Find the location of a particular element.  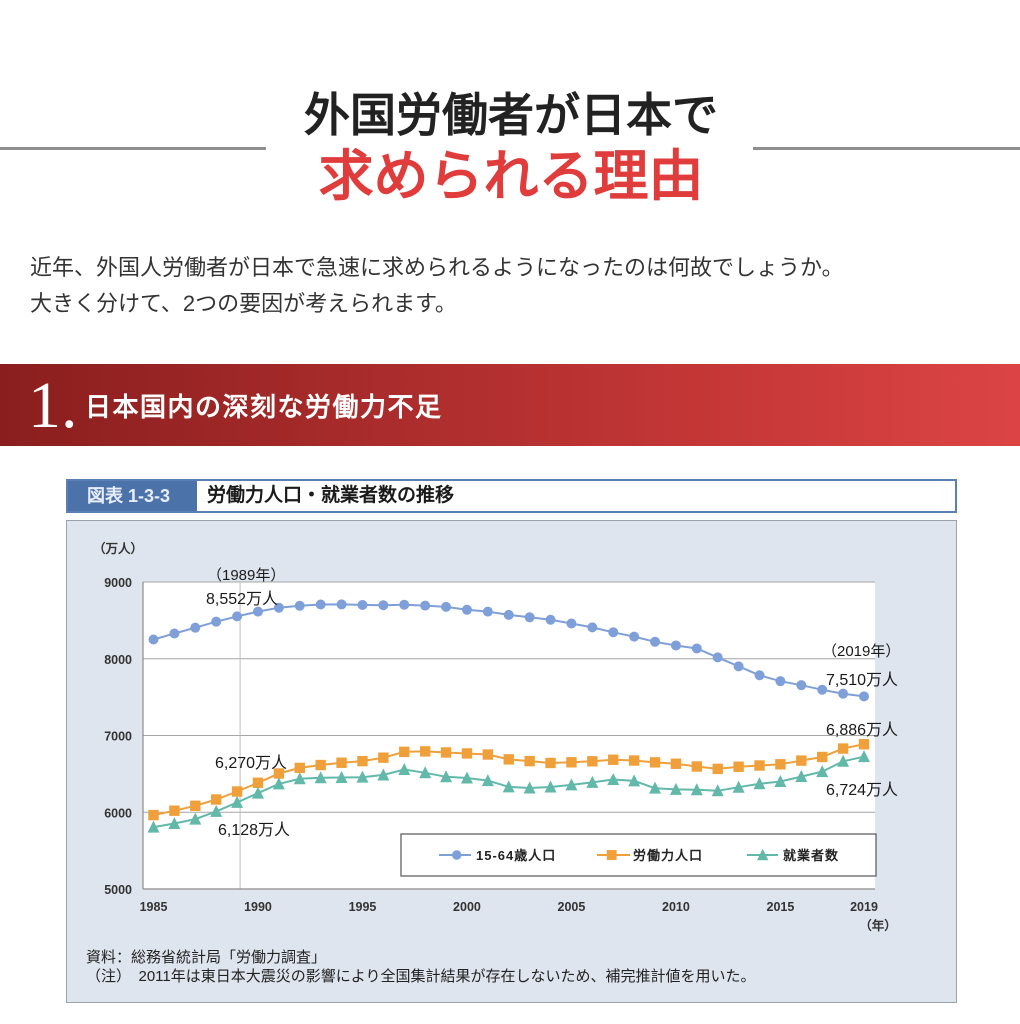

figure-header: 図表 1-3-3 労働力人口・就業者数の推移 is located at coordinates (511, 496).